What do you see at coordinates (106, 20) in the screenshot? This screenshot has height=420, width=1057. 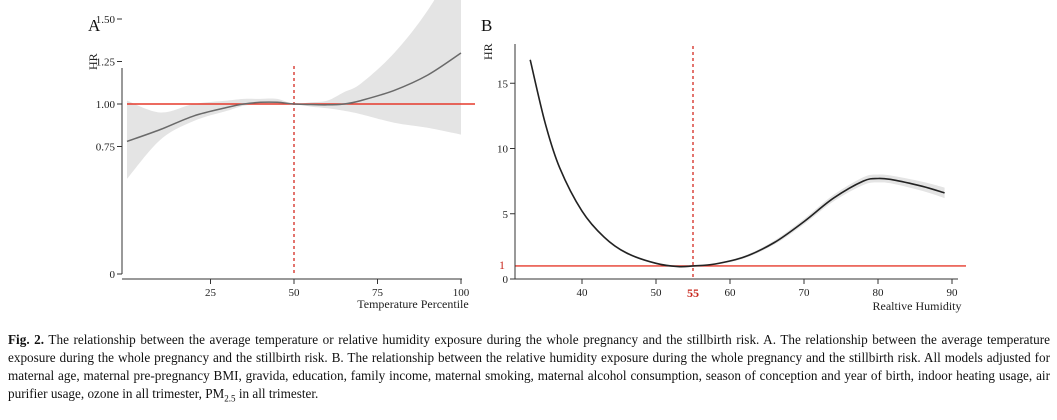 I see `panel-a-y-tick-label: 1.50` at bounding box center [106, 20].